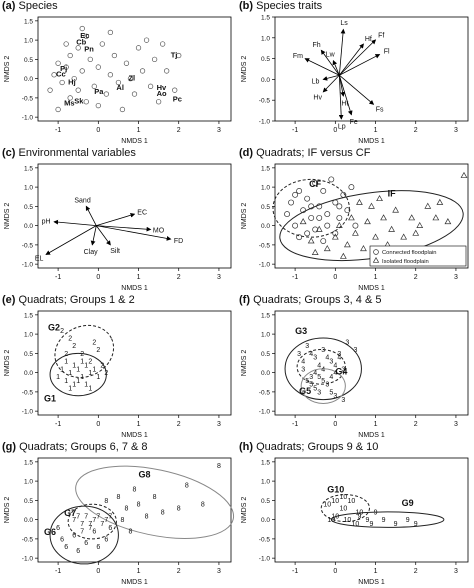 The image size is (474, 588). What do you see at coordinates (162, 93) in the screenshot?
I see `species-label: Ao` at bounding box center [162, 93].